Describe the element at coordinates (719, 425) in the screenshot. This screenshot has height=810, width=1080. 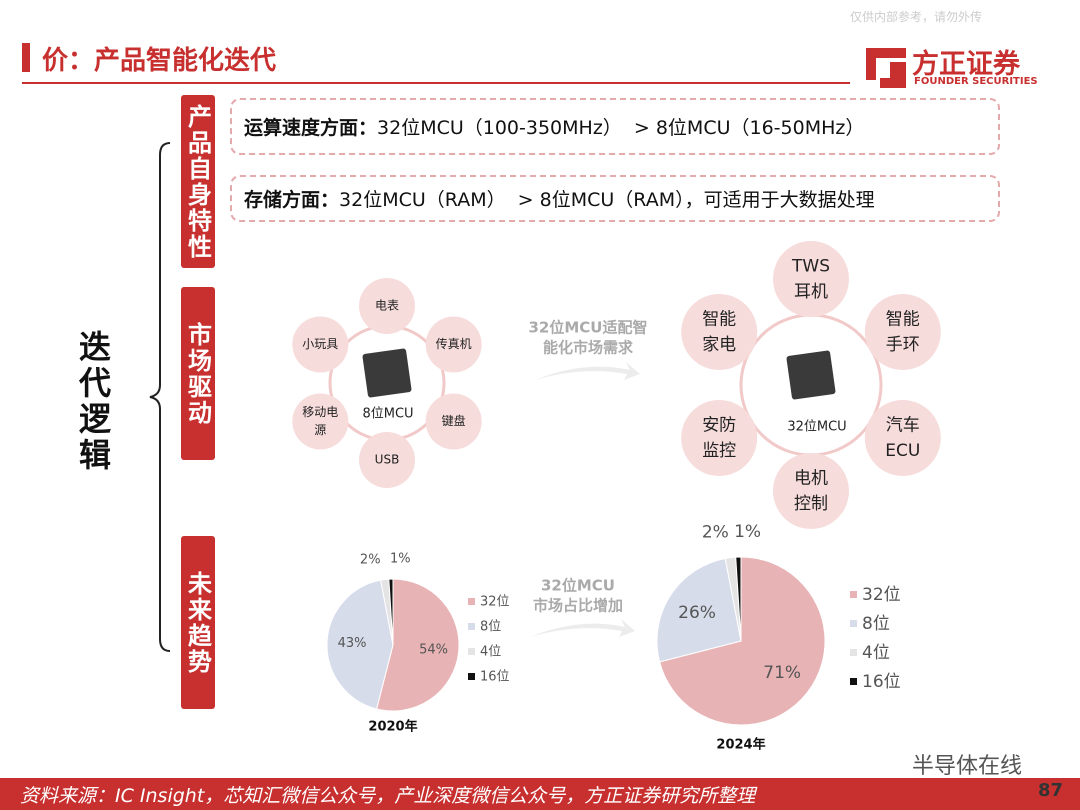
I see `app-label: 安防` at that location.